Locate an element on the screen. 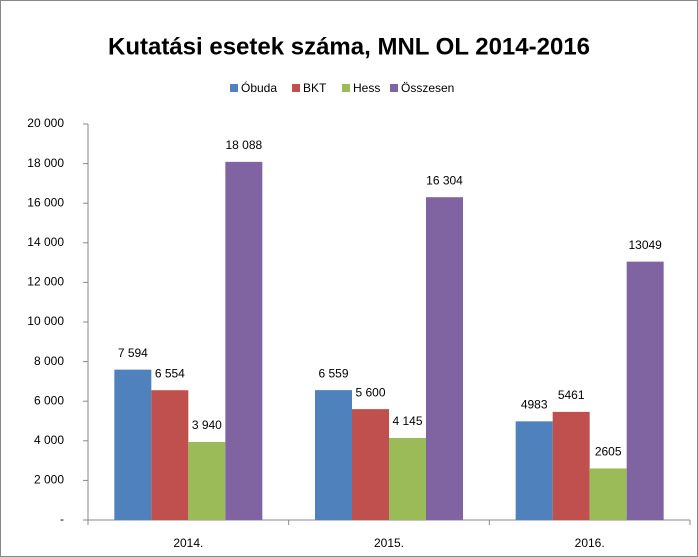 Image resolution: width=698 pixels, height=557 pixels. y-tick-label: 20 000 is located at coordinates (45, 123).